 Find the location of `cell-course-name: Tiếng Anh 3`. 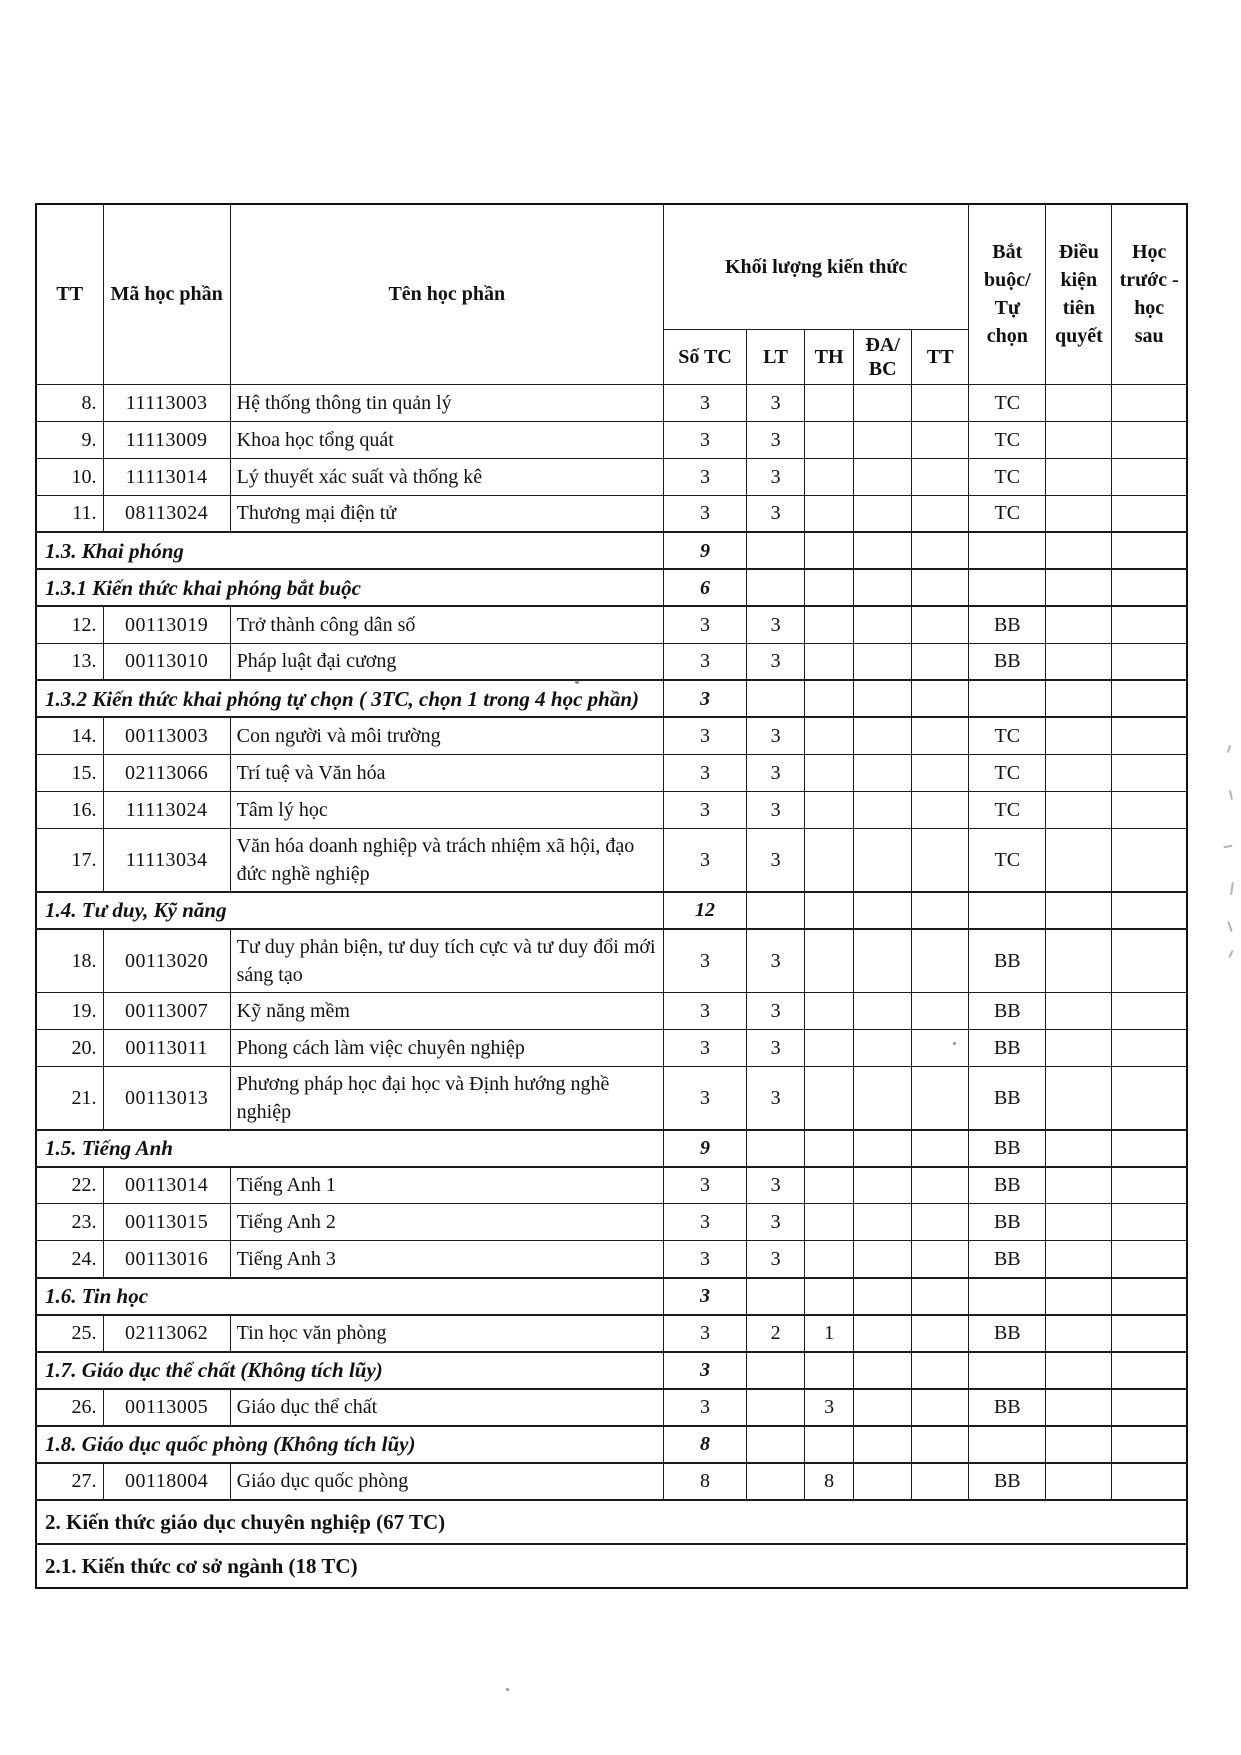

cell-course-name: Tiếng Anh 3 is located at coordinates (447, 1259).